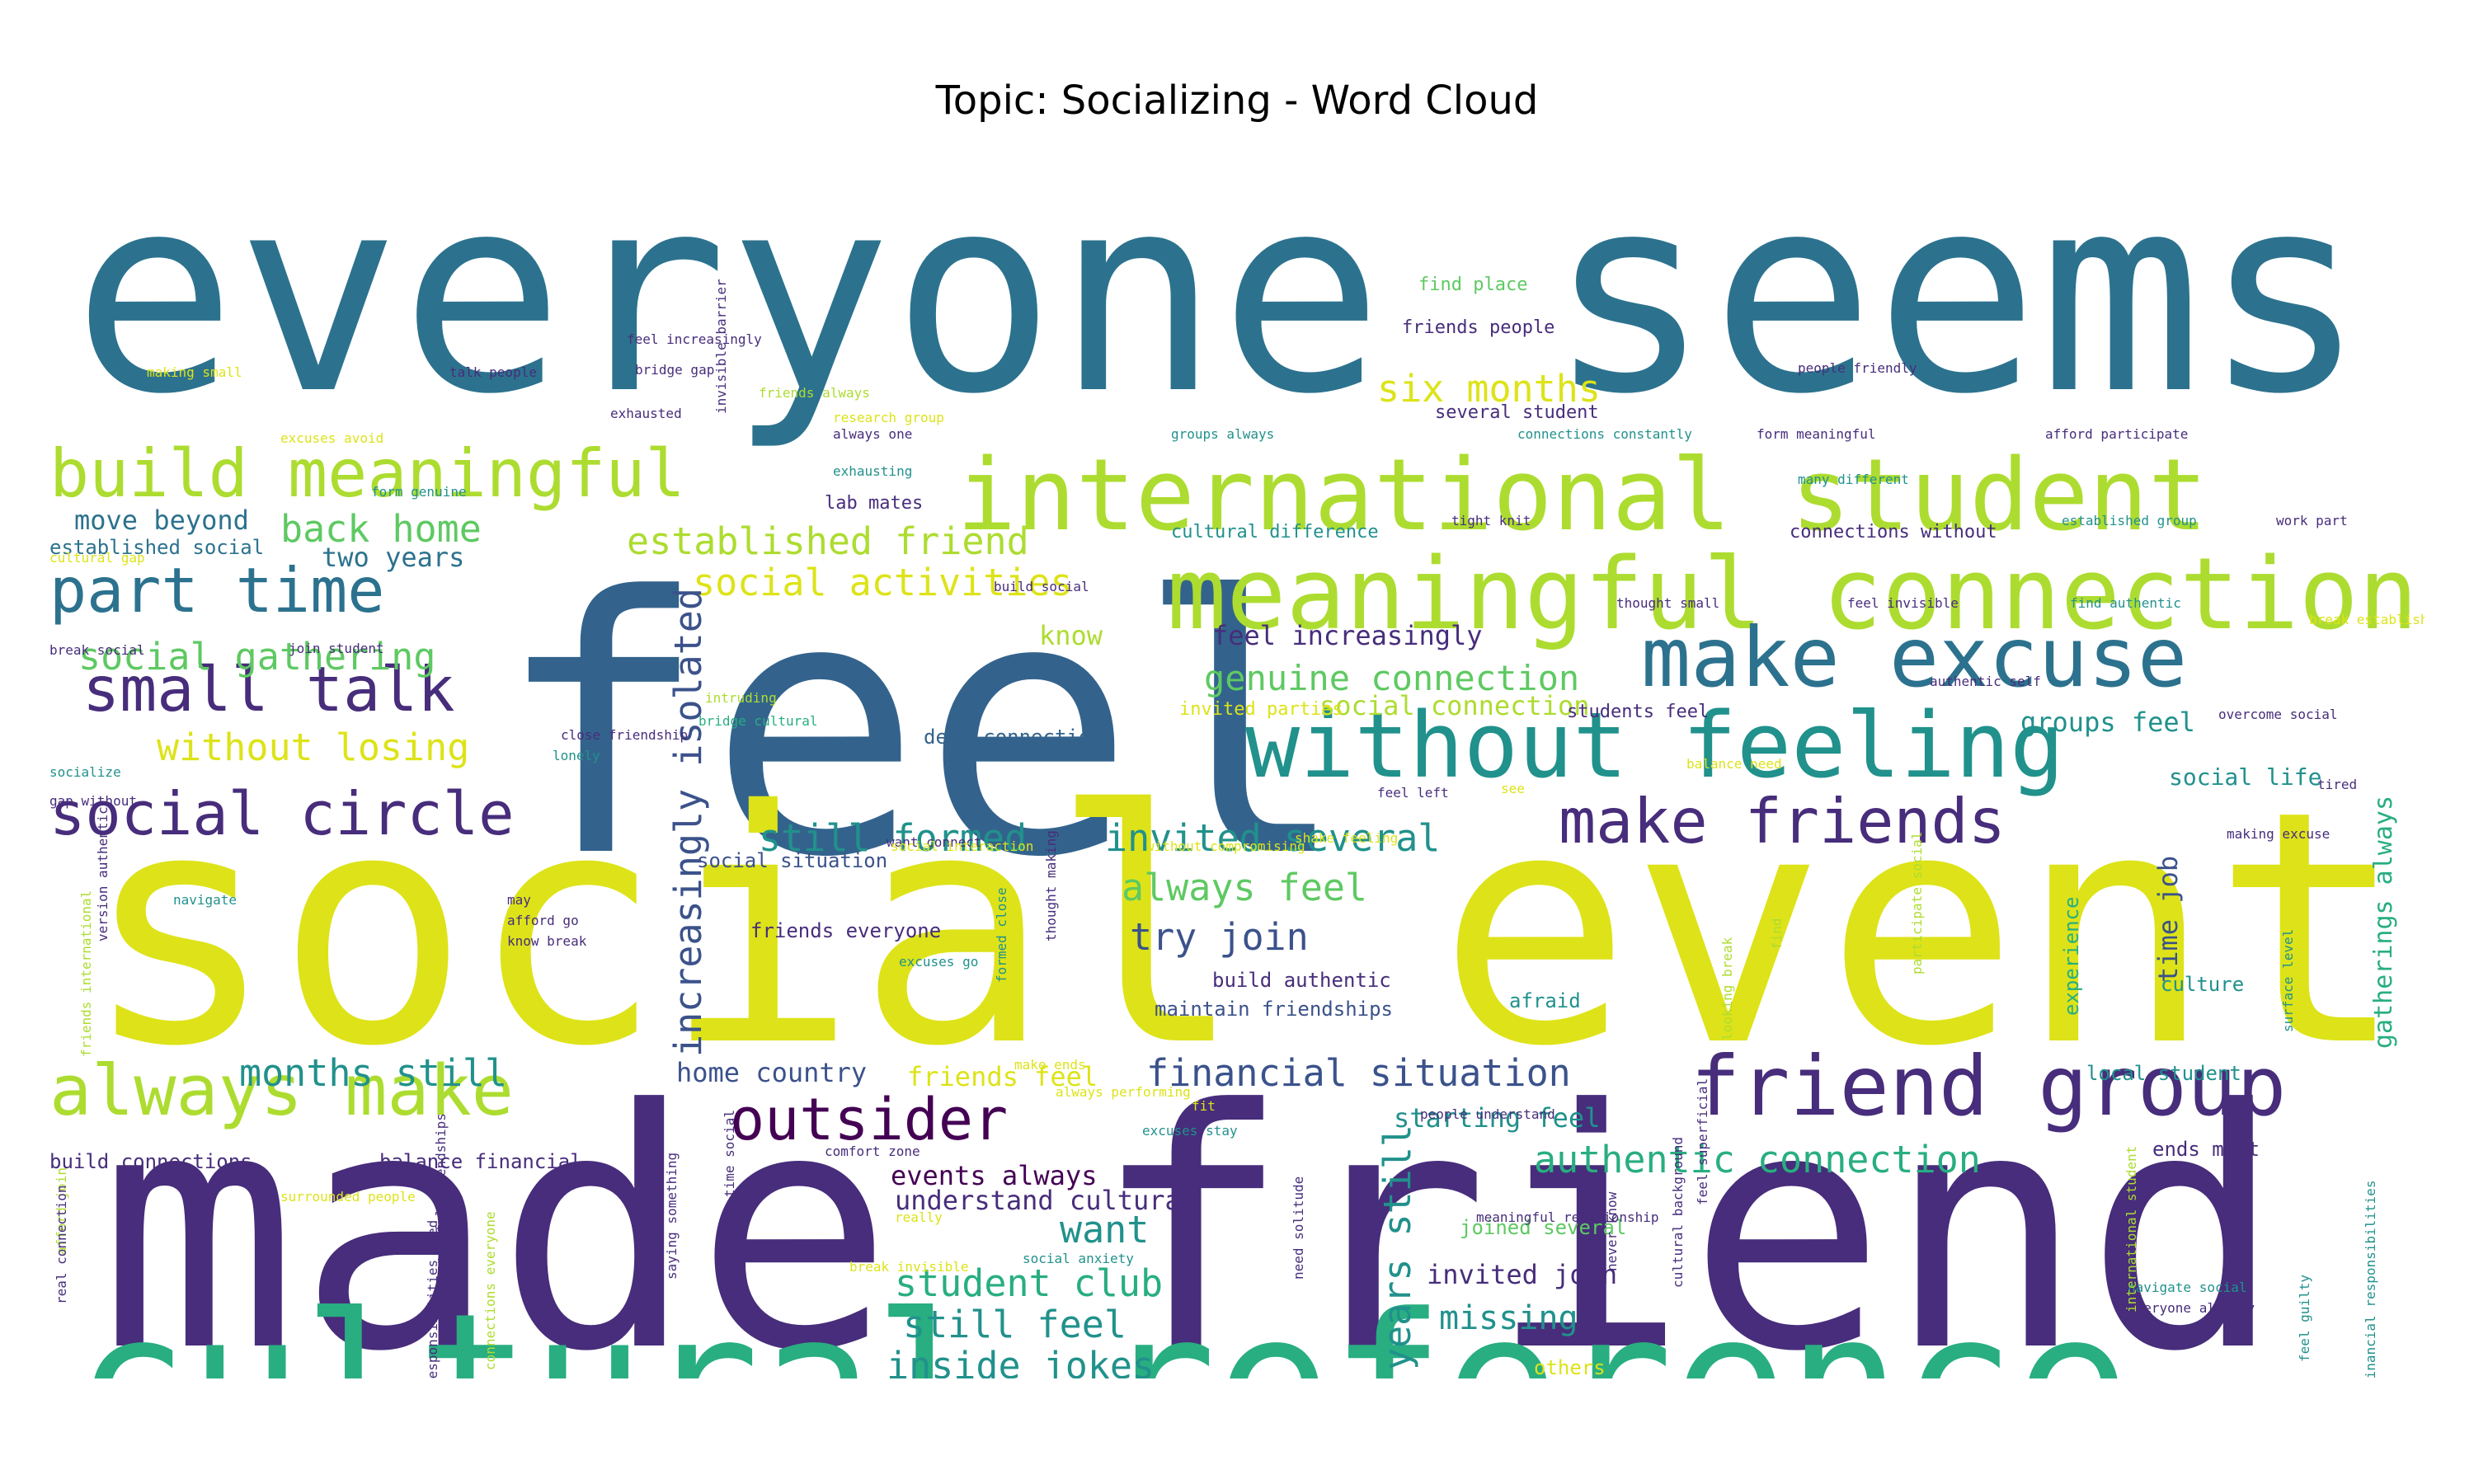 The width and height of the screenshot is (2474, 1484). What do you see at coordinates (313, 747) in the screenshot?
I see `word-without-losing: without losing` at bounding box center [313, 747].